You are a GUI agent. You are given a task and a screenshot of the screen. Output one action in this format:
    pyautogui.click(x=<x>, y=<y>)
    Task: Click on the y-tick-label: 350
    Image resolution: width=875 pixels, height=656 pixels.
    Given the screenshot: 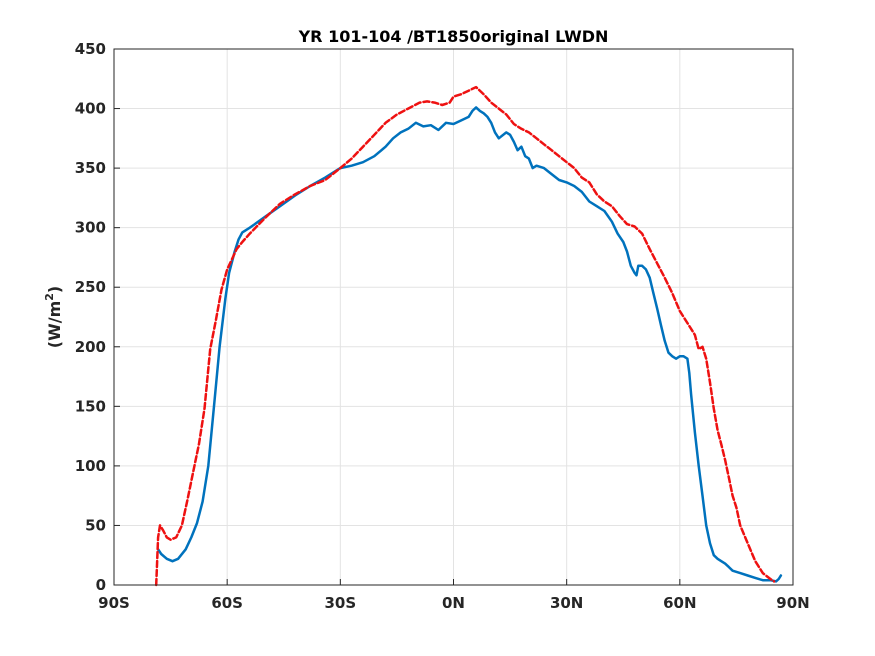 What is the action you would take?
    pyautogui.click(x=90, y=168)
    